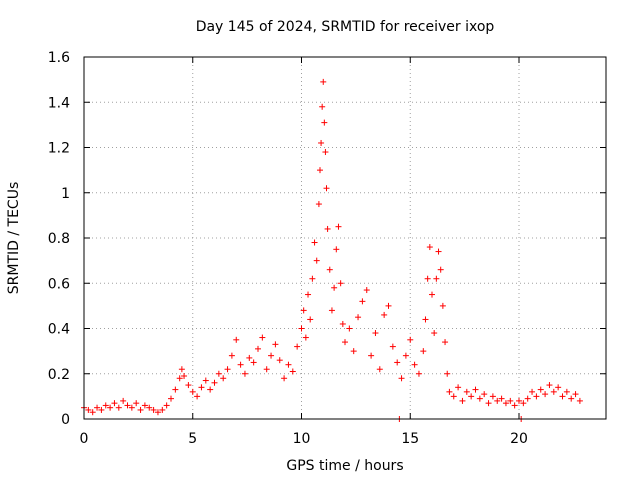 The image size is (640, 480). What do you see at coordinates (59, 330) in the screenshot?
I see `y-tick-label: 0.4` at bounding box center [59, 330].